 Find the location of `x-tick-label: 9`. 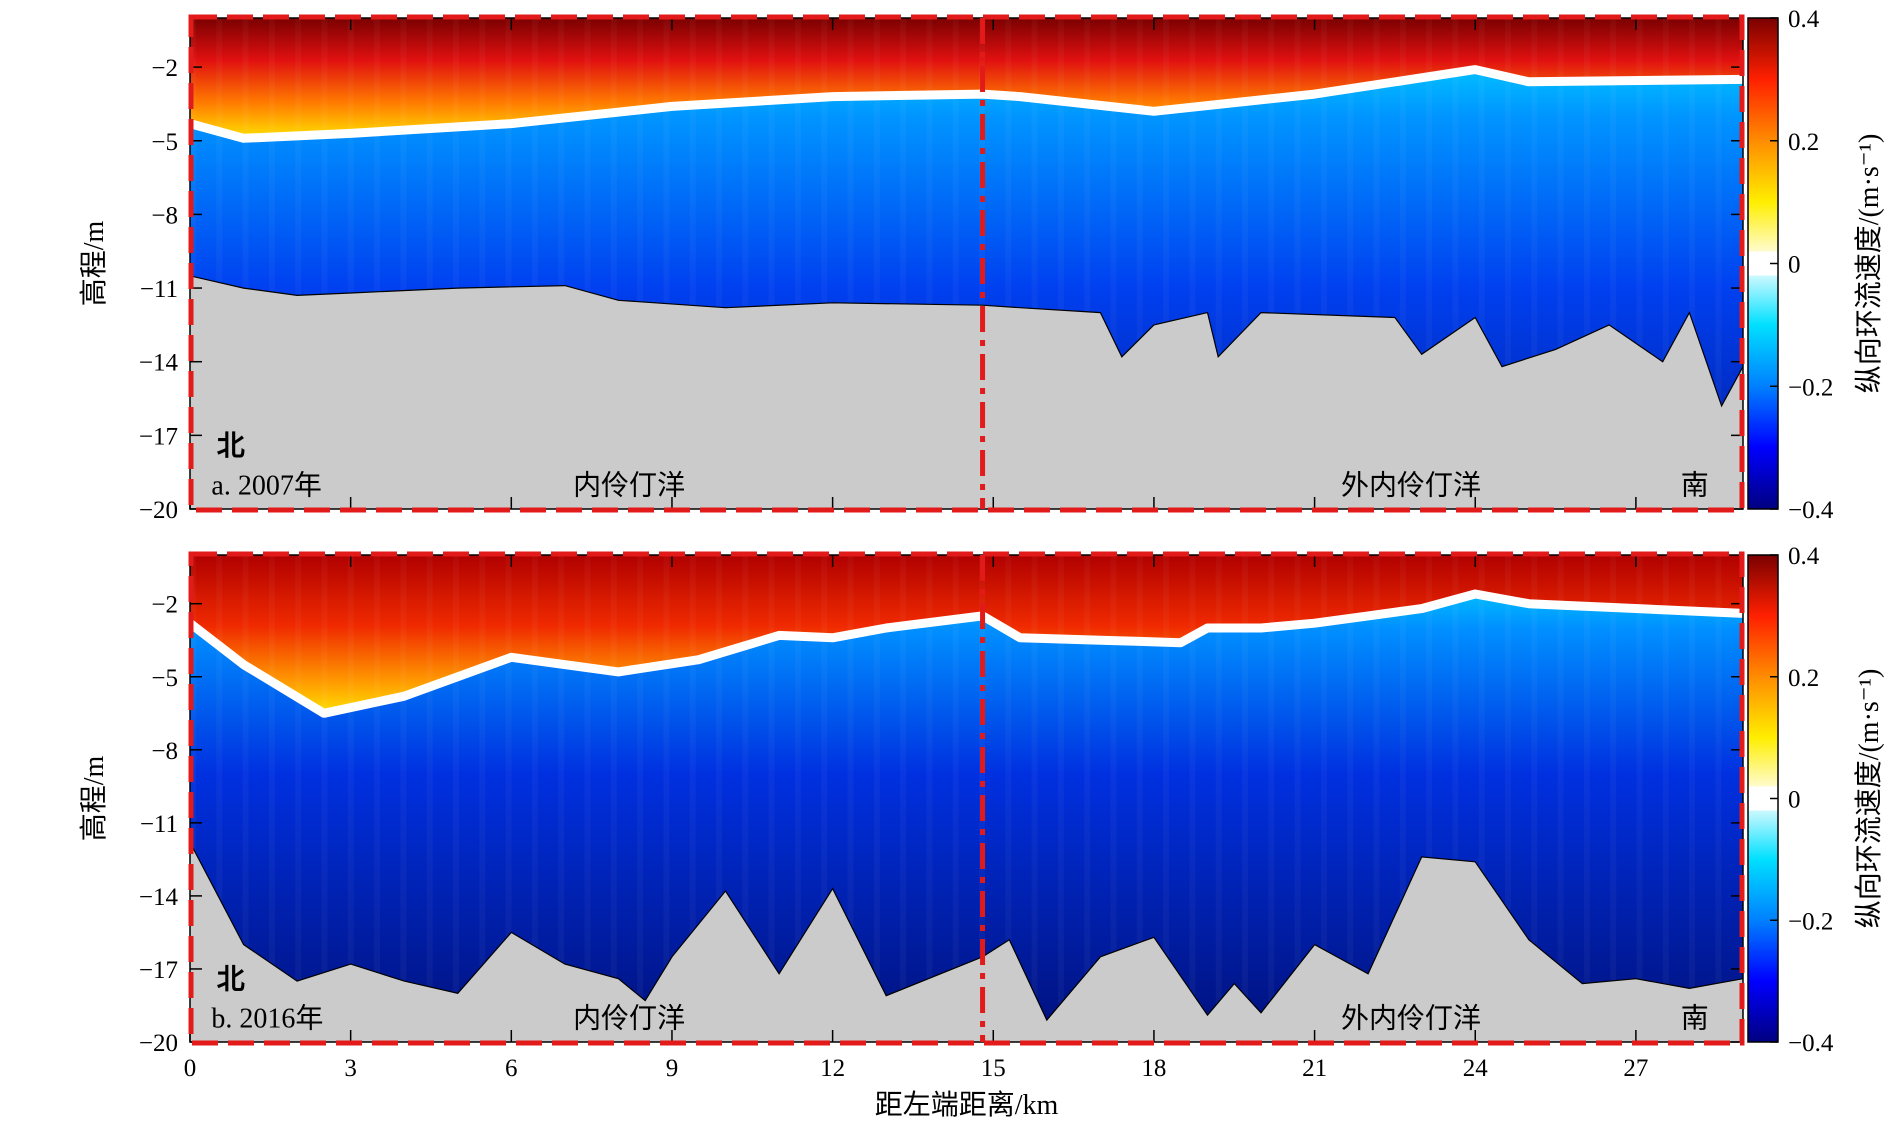

x-tick-label: 9 is located at coordinates (672, 1068).